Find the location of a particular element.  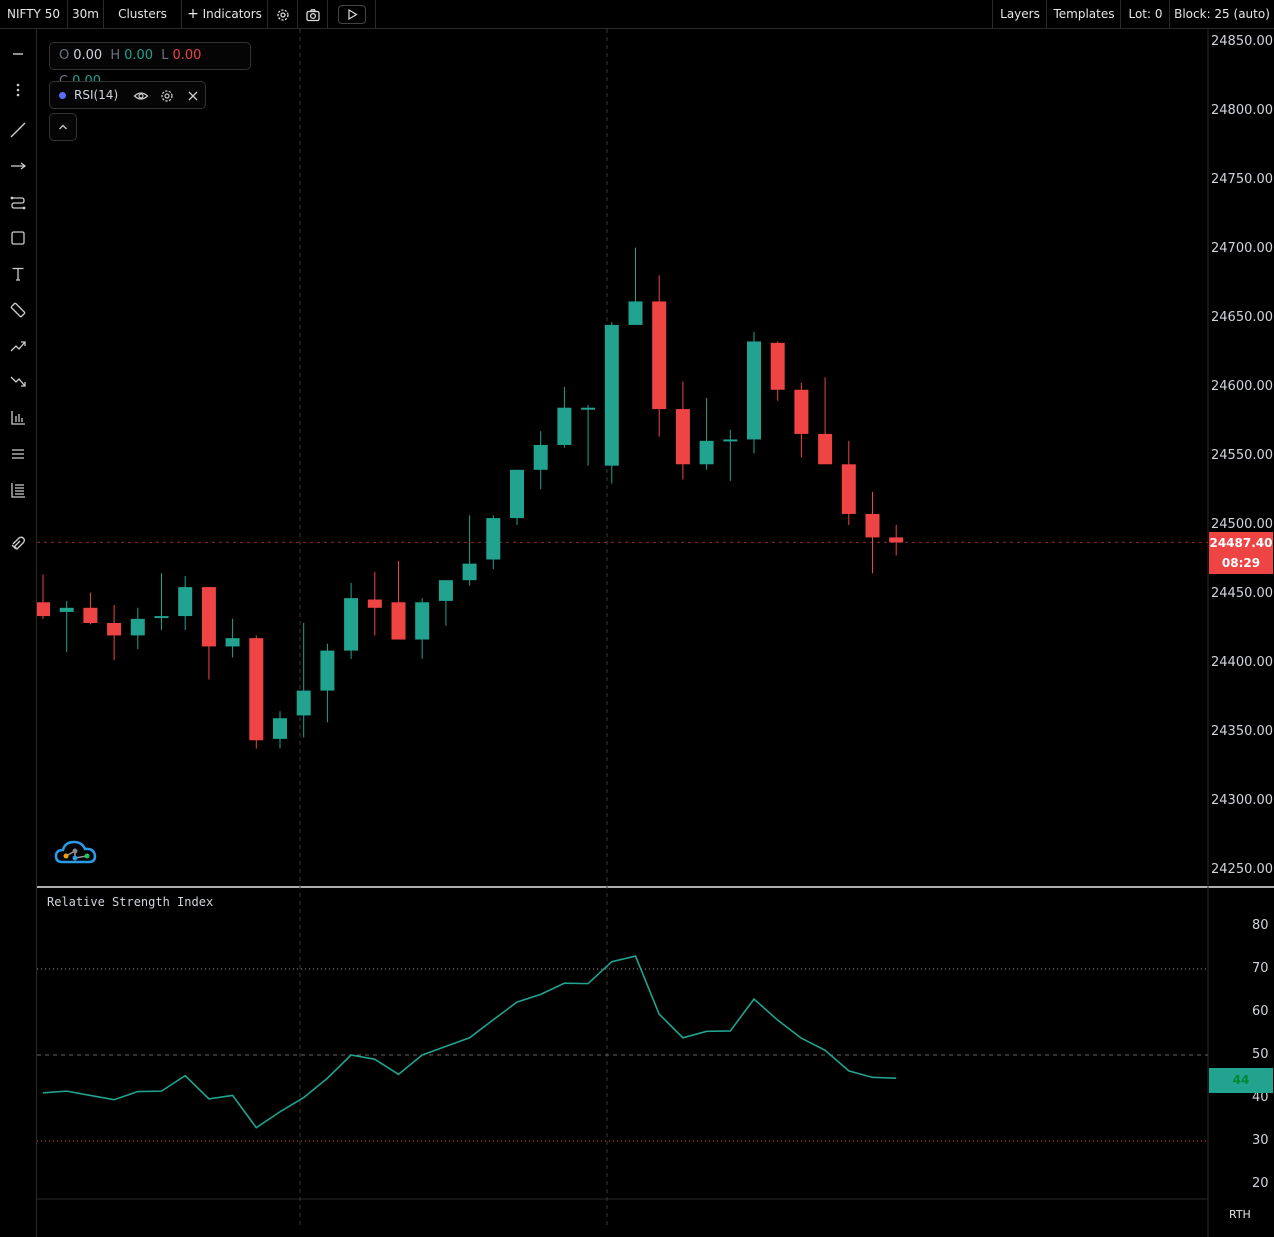

price-tick-label: 24250.00 is located at coordinates (1242, 869).